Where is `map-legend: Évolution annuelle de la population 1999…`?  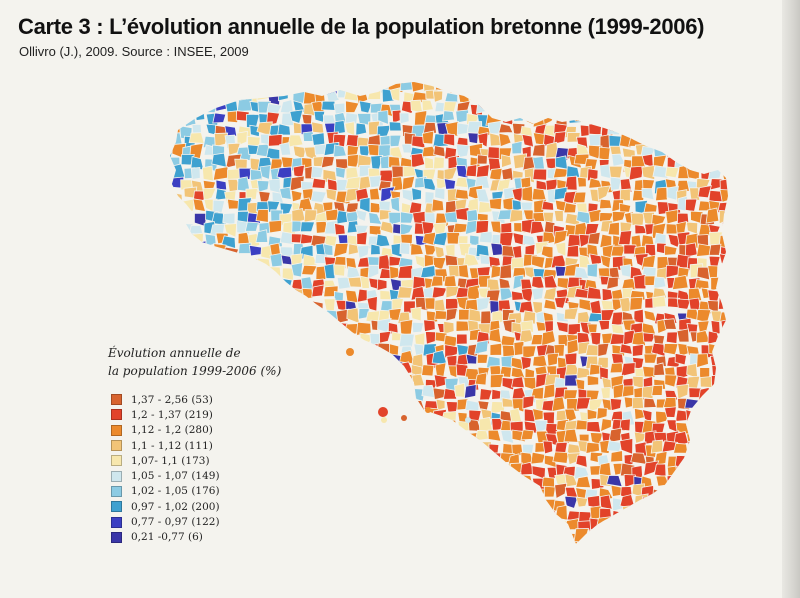 map-legend: Évolution annuelle de la population 1999… is located at coordinates (208, 444).